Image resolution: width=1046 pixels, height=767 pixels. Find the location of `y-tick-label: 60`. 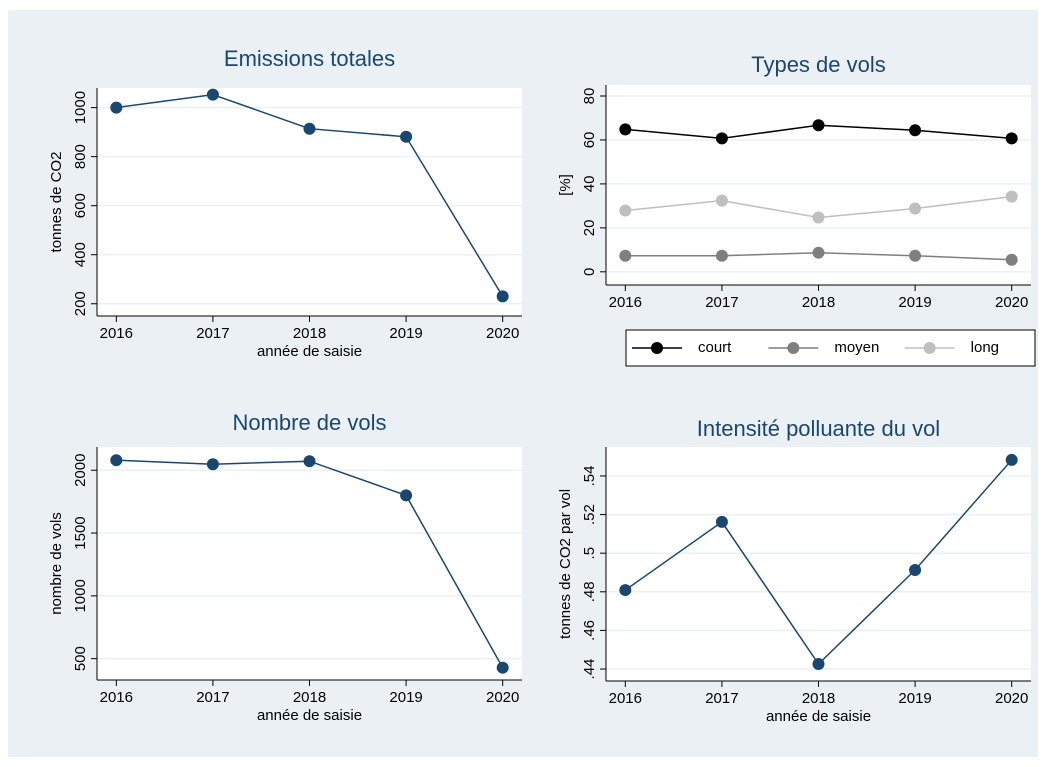

y-tick-label: 60 is located at coordinates (589, 140).